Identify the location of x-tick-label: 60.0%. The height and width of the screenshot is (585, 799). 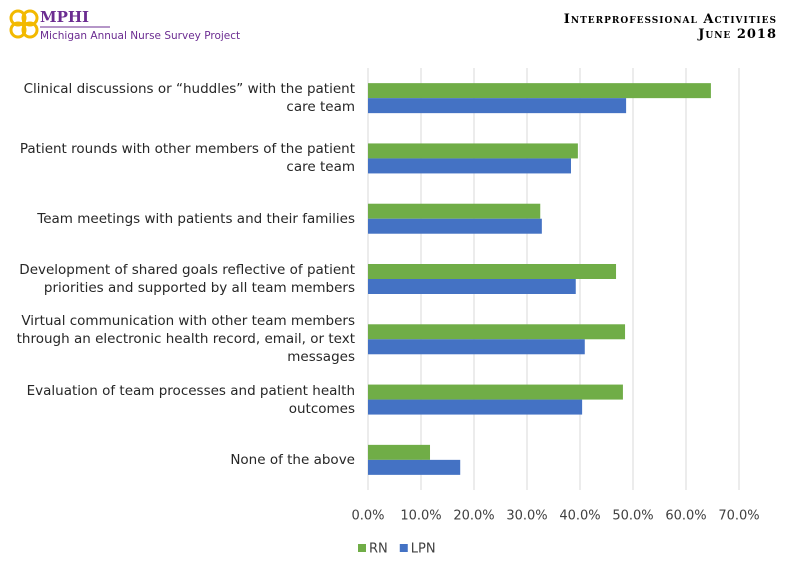
(685, 516).